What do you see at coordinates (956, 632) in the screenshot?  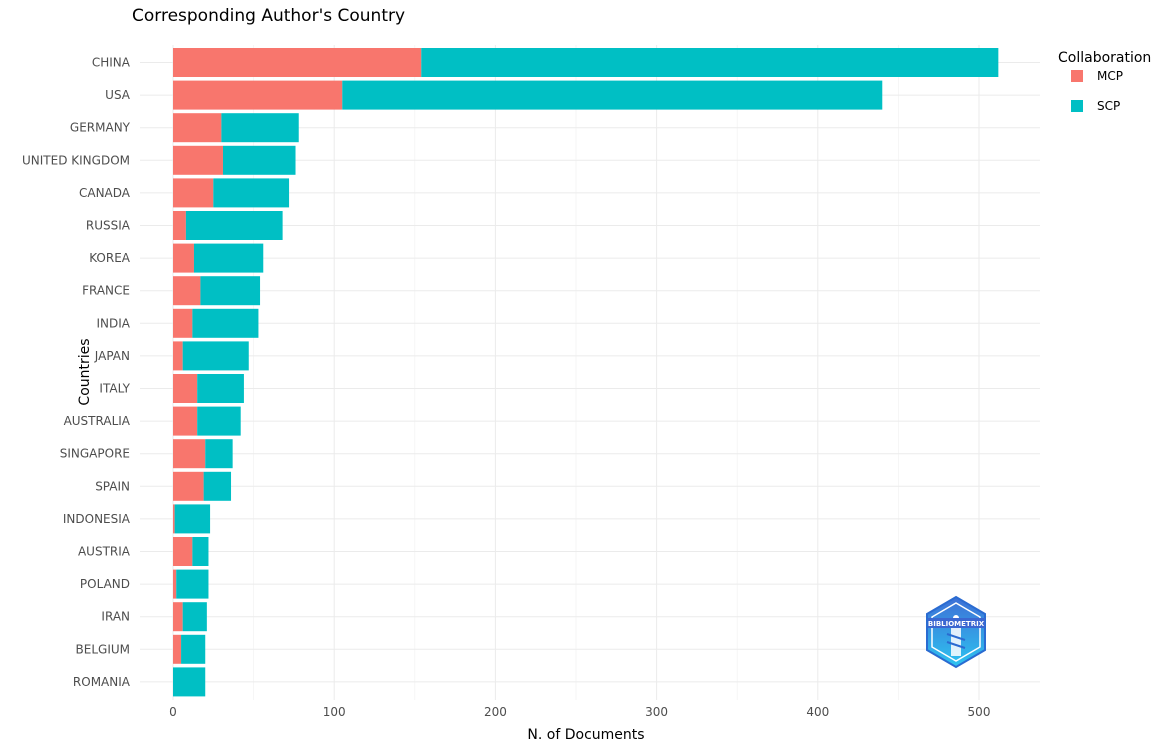 I see `bibliometrix-logo: BIBLIOMETRIX` at bounding box center [956, 632].